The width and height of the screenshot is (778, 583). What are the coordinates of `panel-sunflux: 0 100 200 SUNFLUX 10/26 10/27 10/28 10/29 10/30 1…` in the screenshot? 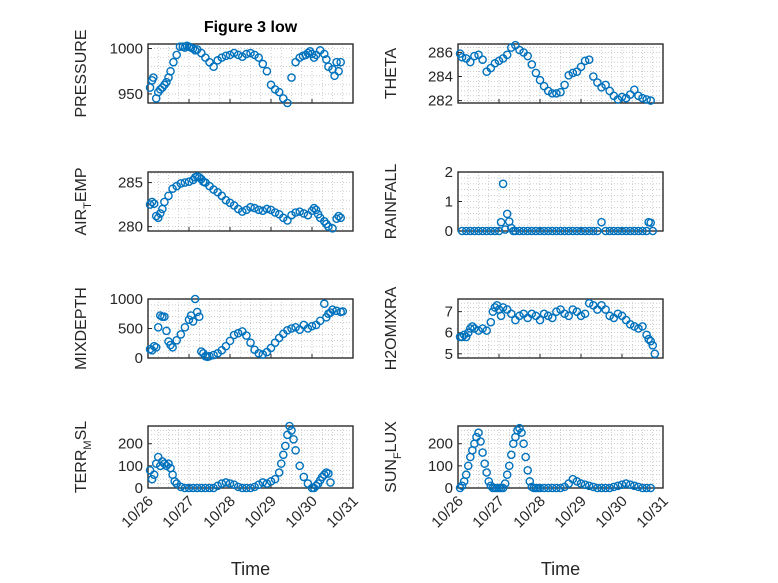 It's located at (527, 500).